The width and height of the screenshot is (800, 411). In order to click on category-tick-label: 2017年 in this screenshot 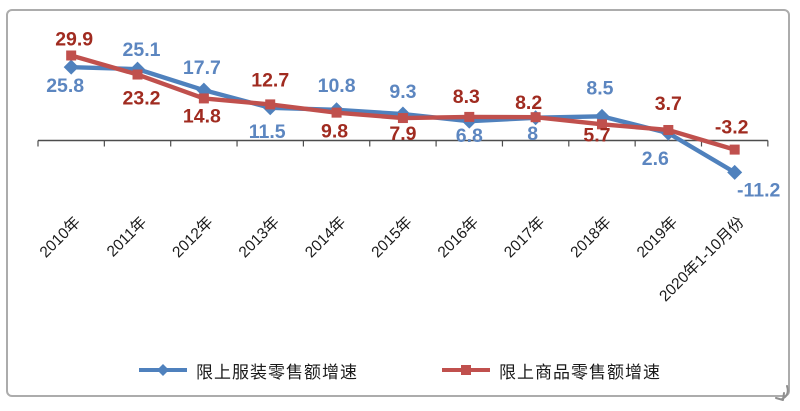, I will do `click(524, 237)`.